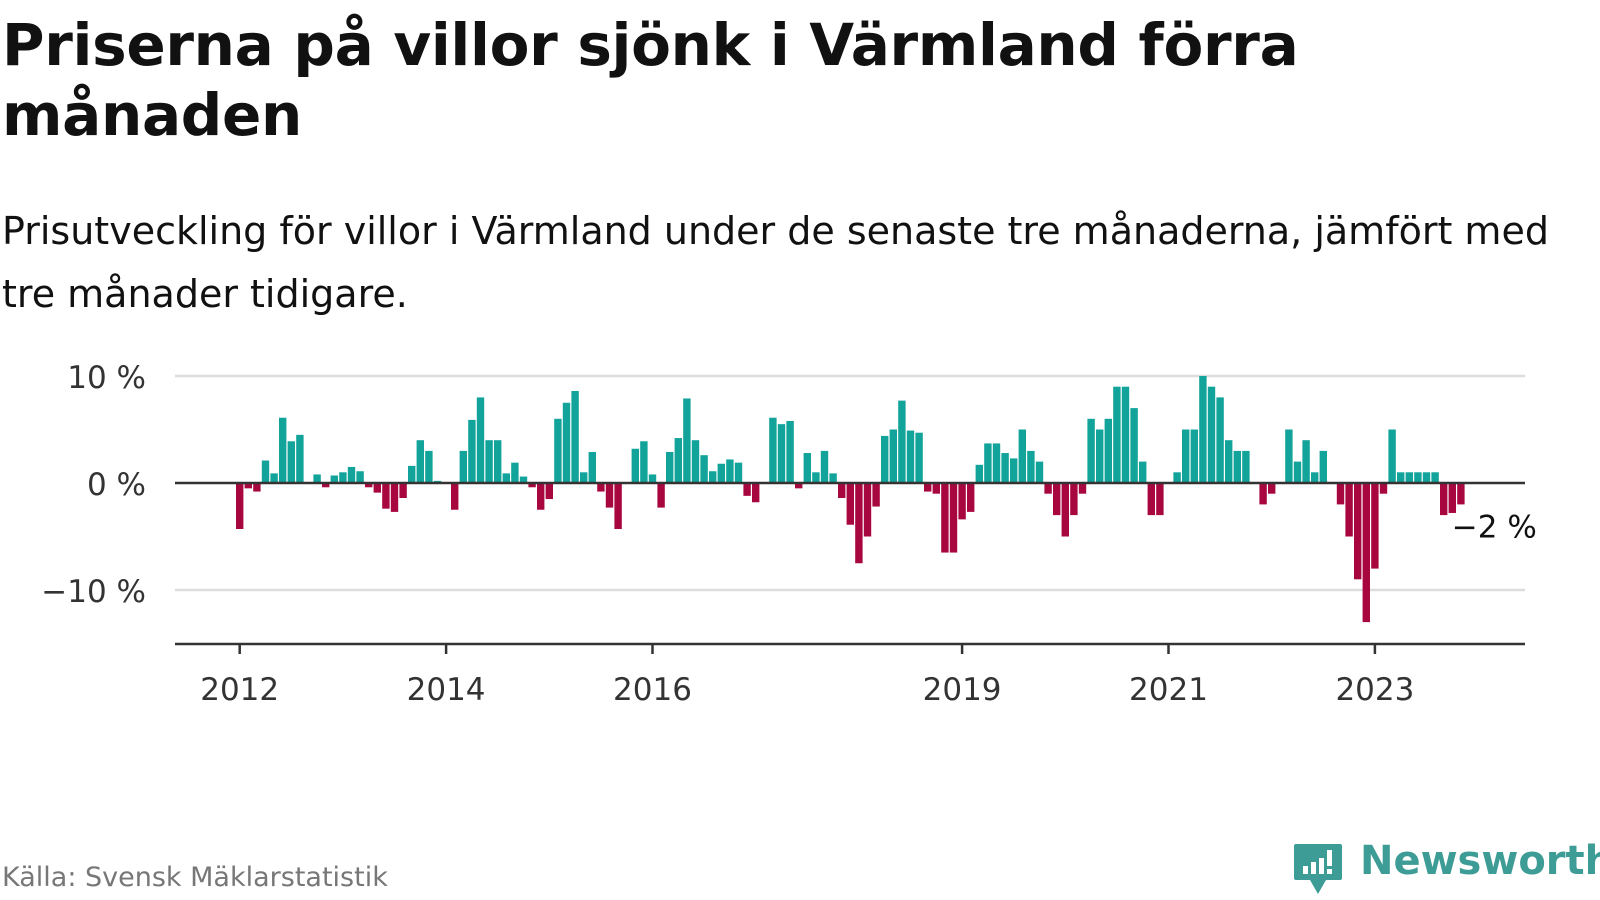 Image resolution: width=1600 pixels, height=900 pixels. What do you see at coordinates (1374, 690) in the screenshot?
I see `x-tick-label: 2023` at bounding box center [1374, 690].